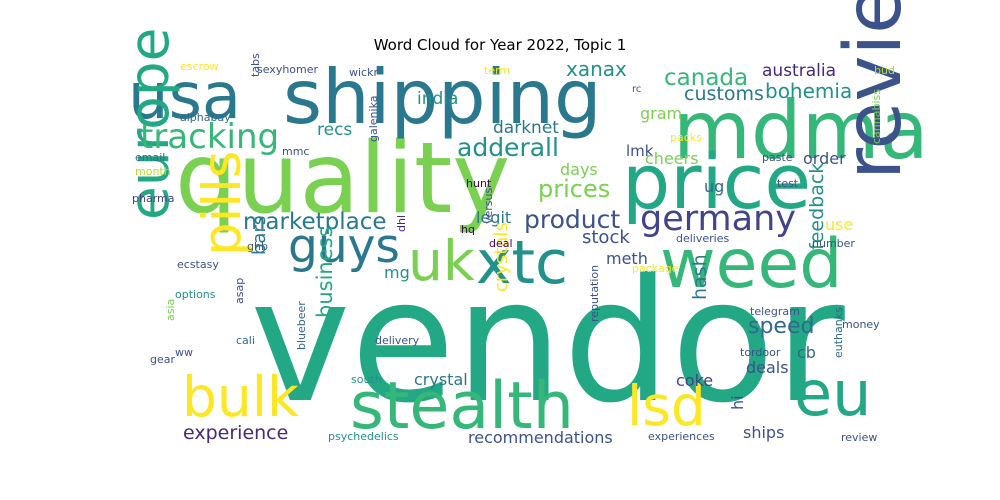 The width and height of the screenshot is (1000, 500). What do you see at coordinates (596, 69) in the screenshot?
I see `word-xanax: xanax` at bounding box center [596, 69].